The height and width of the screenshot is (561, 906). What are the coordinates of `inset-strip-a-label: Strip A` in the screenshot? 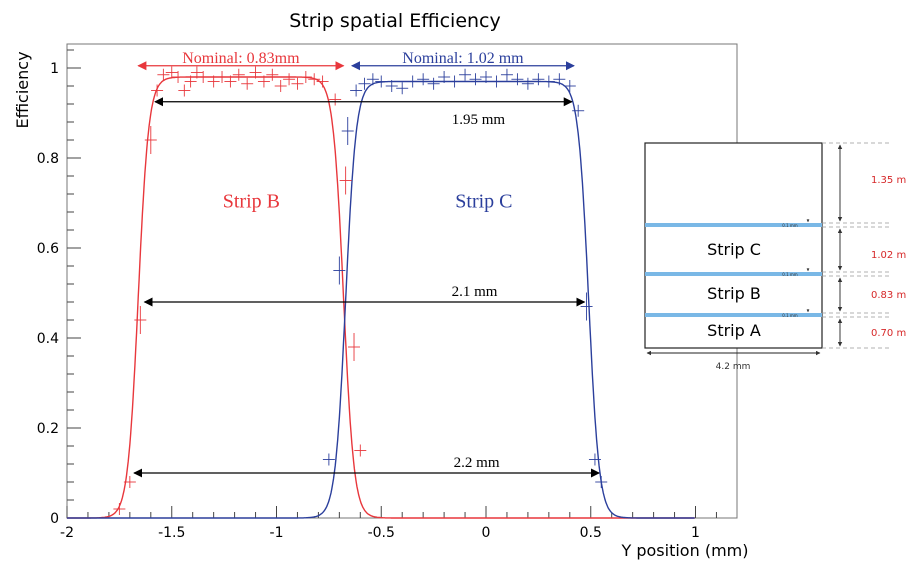 It's located at (734, 330).